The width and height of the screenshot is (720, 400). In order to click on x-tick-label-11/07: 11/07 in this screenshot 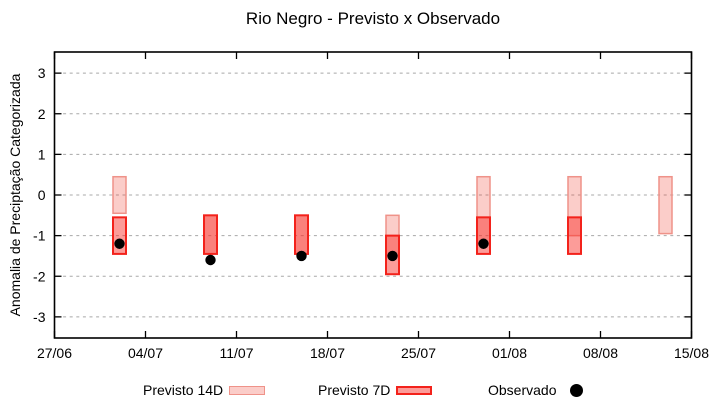, I will do `click(237, 353)`.